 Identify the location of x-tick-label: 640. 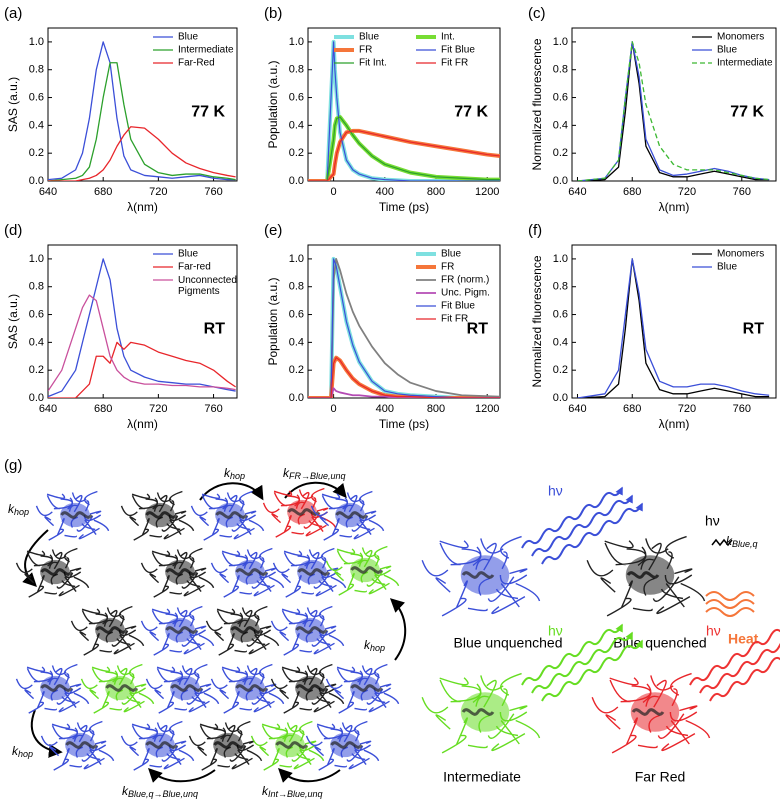
(48, 409).